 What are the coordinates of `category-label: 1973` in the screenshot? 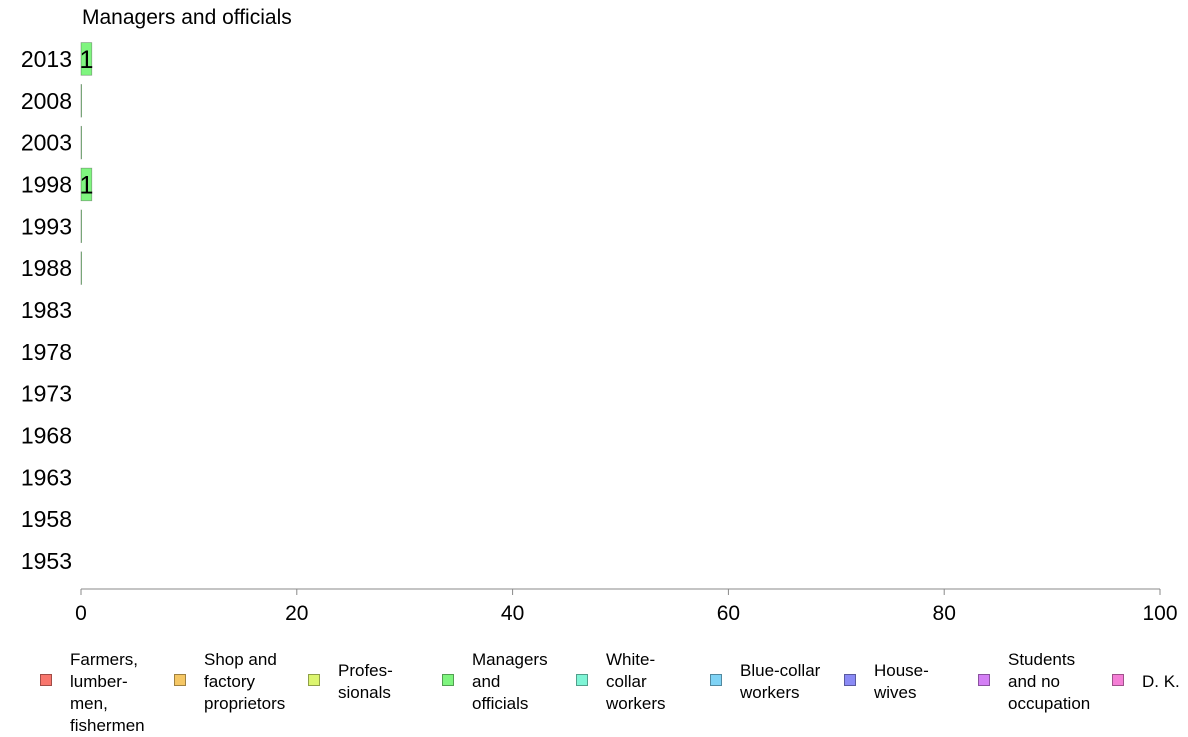 It's located at (46, 394).